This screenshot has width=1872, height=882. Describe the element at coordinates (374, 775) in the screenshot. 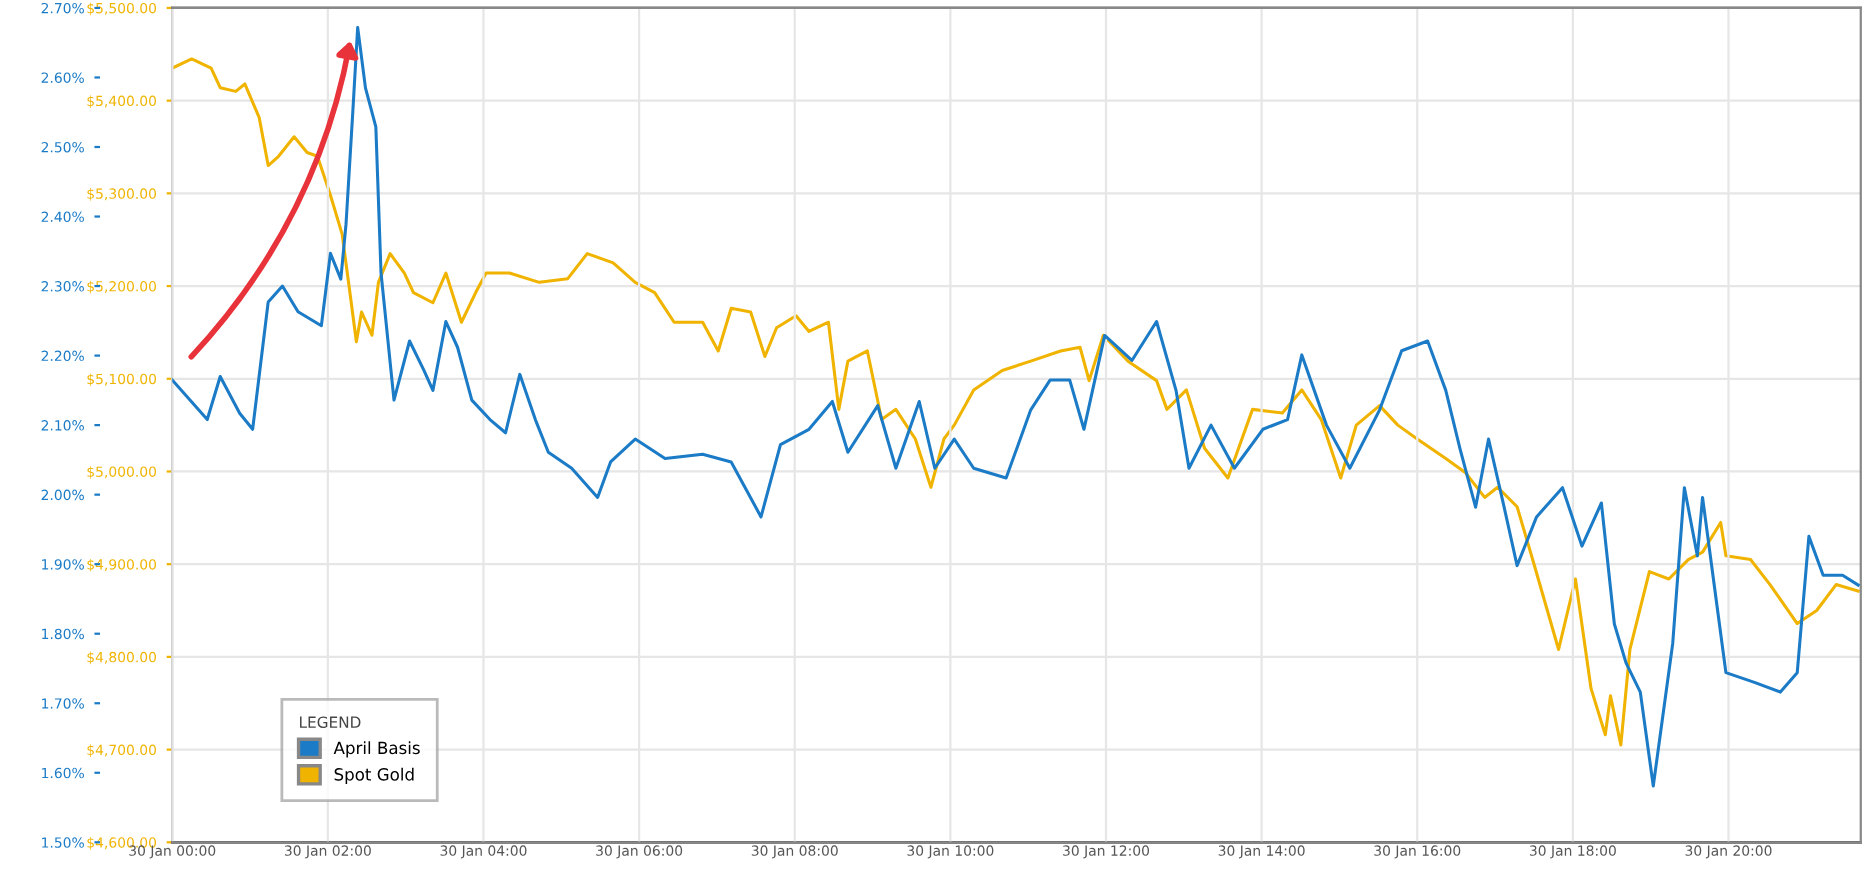

I see `legend-label: Spot Gold` at that location.